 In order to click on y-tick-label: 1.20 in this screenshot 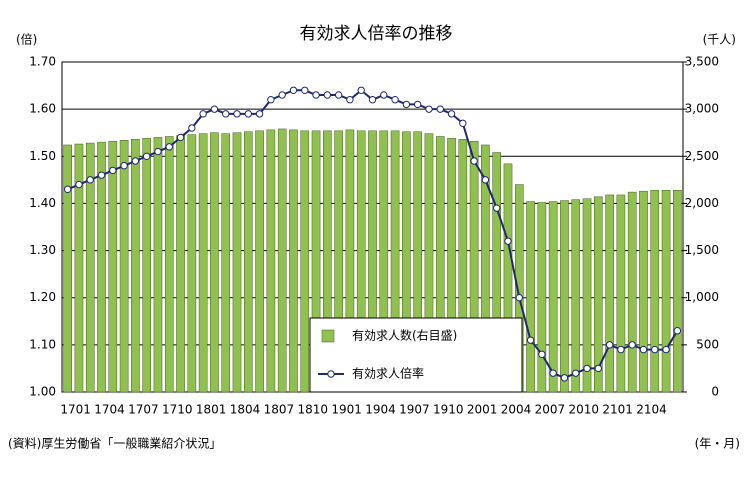, I will do `click(42, 297)`.